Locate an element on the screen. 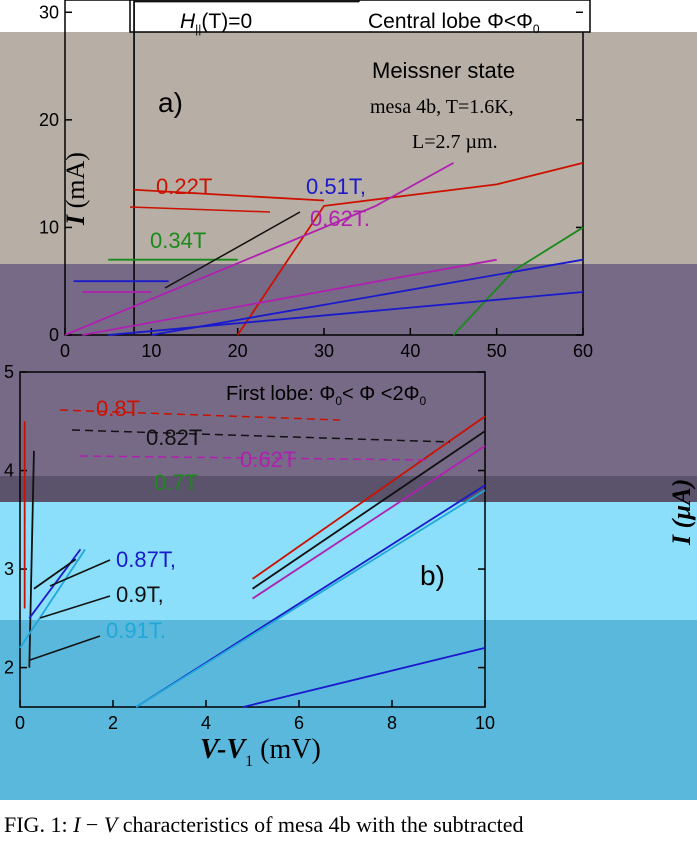  arrow-0-22t is located at coordinates (200, 209).